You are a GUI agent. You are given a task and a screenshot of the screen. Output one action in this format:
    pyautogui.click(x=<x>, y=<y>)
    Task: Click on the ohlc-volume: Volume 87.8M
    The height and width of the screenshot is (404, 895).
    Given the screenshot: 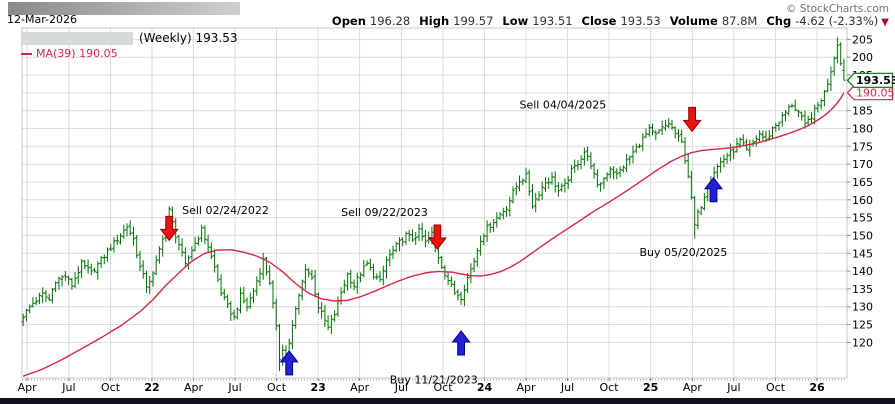 What is the action you would take?
    pyautogui.click(x=713, y=21)
    